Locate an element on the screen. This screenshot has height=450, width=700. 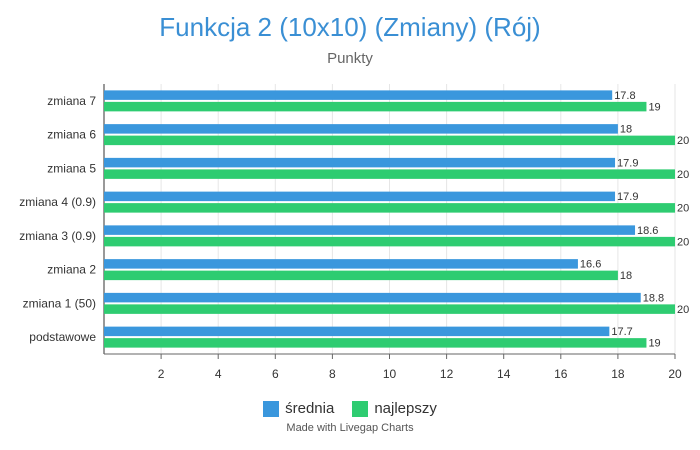
x-tick-label: 2 is located at coordinates (161, 374).